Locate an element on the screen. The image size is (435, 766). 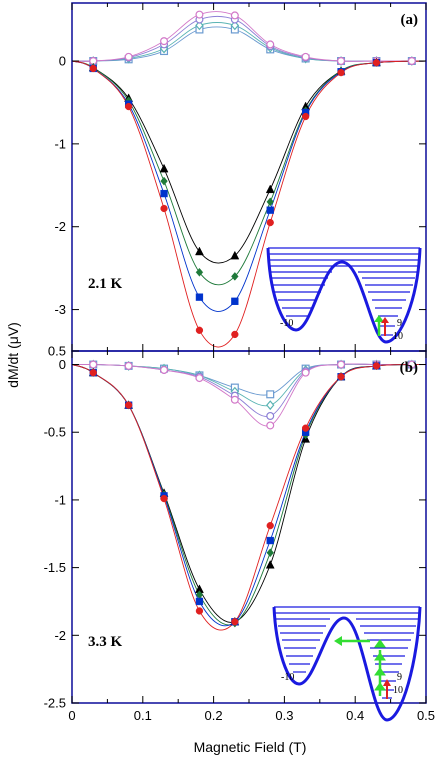
panel-a-y-tick-label: -2 is located at coordinates (60, 226).